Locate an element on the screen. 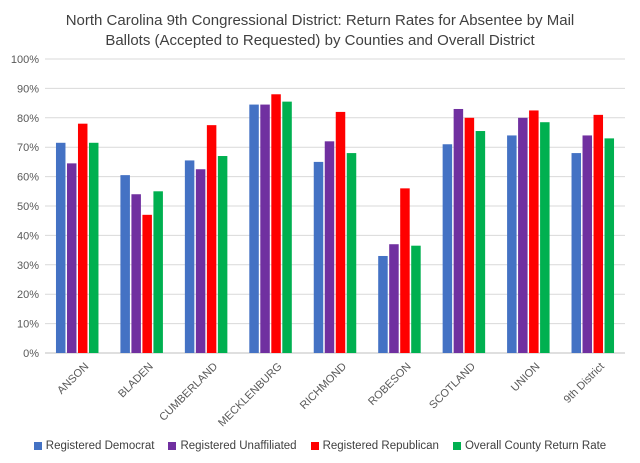 The image size is (640, 463). y-tick-label: 10% is located at coordinates (28, 325).